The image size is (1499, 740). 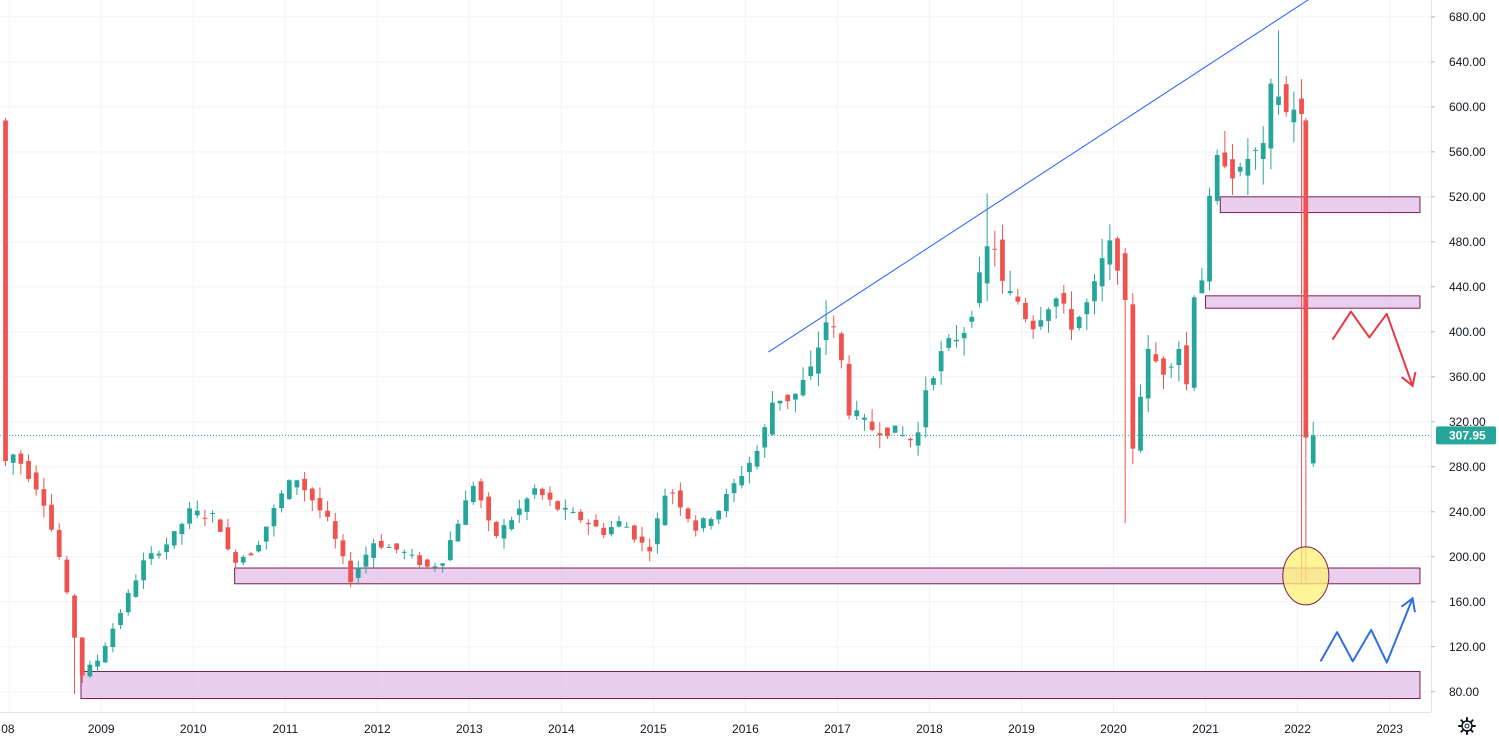 I want to click on time-tick-label: 2022, so click(x=1297, y=729).